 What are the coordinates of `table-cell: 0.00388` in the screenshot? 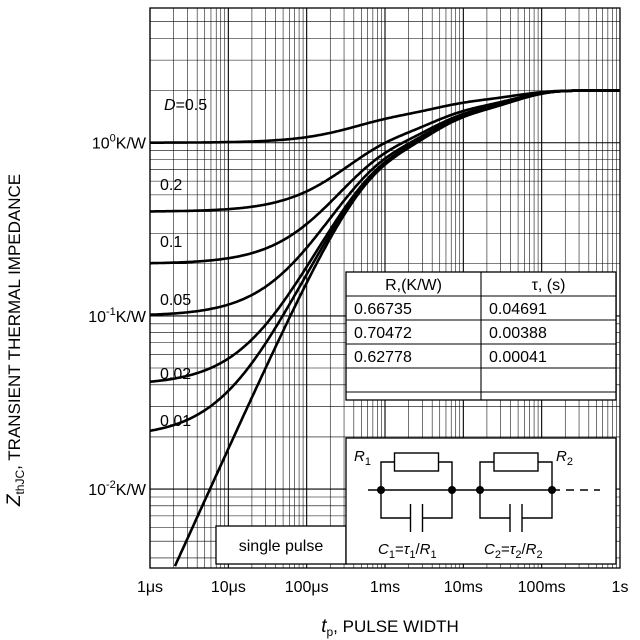 It's located at (518, 333).